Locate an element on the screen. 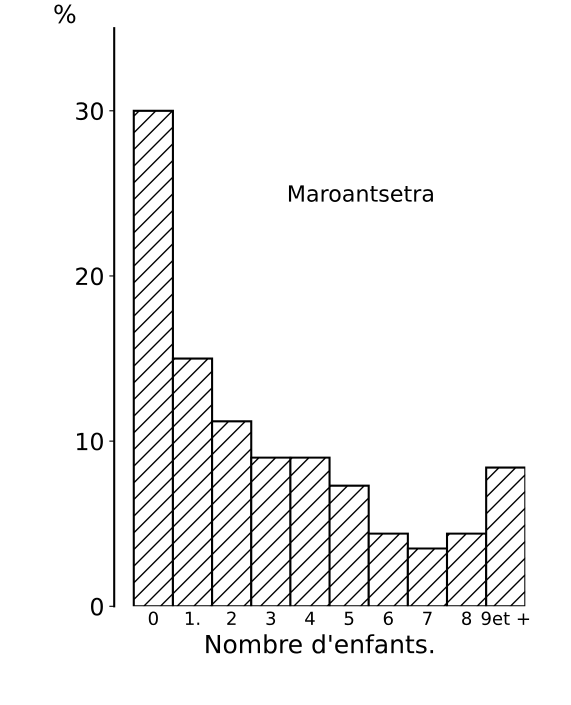 The width and height of the screenshot is (571, 705). y-tick-label: 20 is located at coordinates (89, 276).